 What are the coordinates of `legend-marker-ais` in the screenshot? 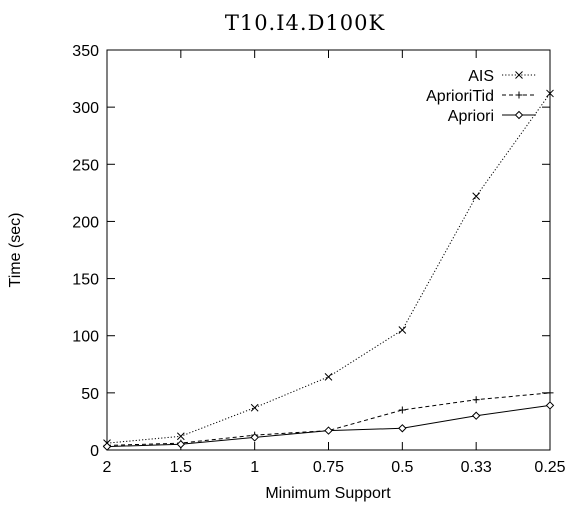 It's located at (519, 75).